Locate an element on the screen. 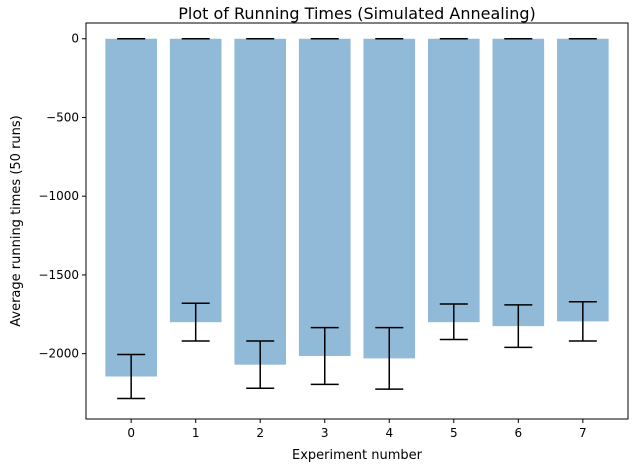  y-tick-label-3: −1500 is located at coordinates (58, 275).